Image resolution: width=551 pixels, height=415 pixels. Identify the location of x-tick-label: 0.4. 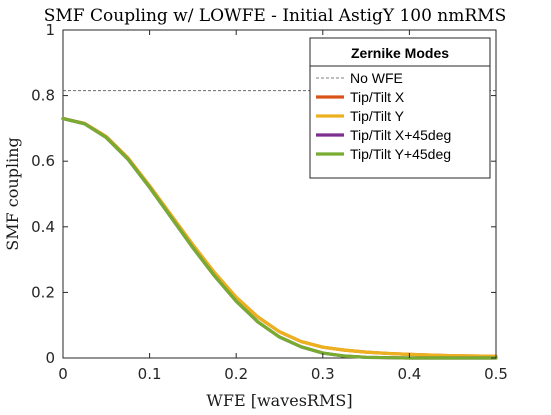
(409, 374).